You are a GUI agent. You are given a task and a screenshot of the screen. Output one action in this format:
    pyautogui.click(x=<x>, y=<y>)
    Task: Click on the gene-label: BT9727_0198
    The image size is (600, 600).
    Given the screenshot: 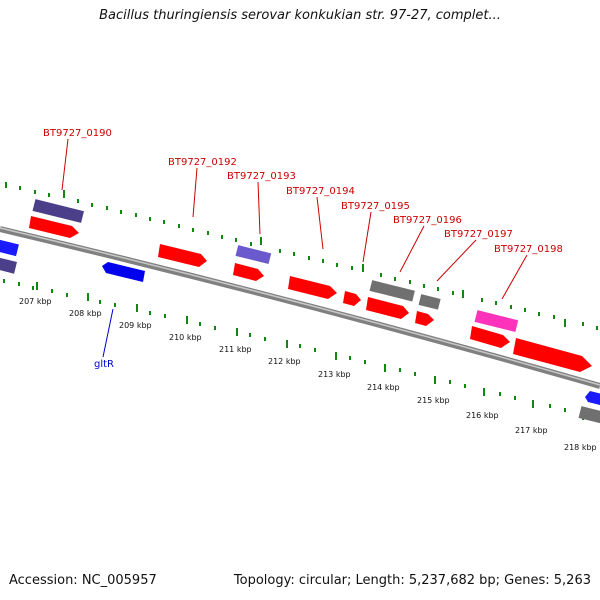 What is the action you would take?
    pyautogui.click(x=528, y=249)
    